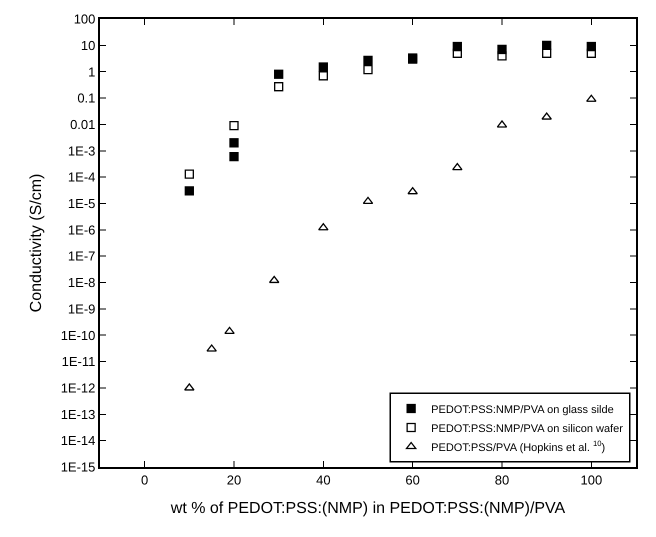 The height and width of the screenshot is (537, 656). I want to click on legend-label: PEDOT:PSS/PVA (Hopkins et al. $^{10}$), so click(518, 446).